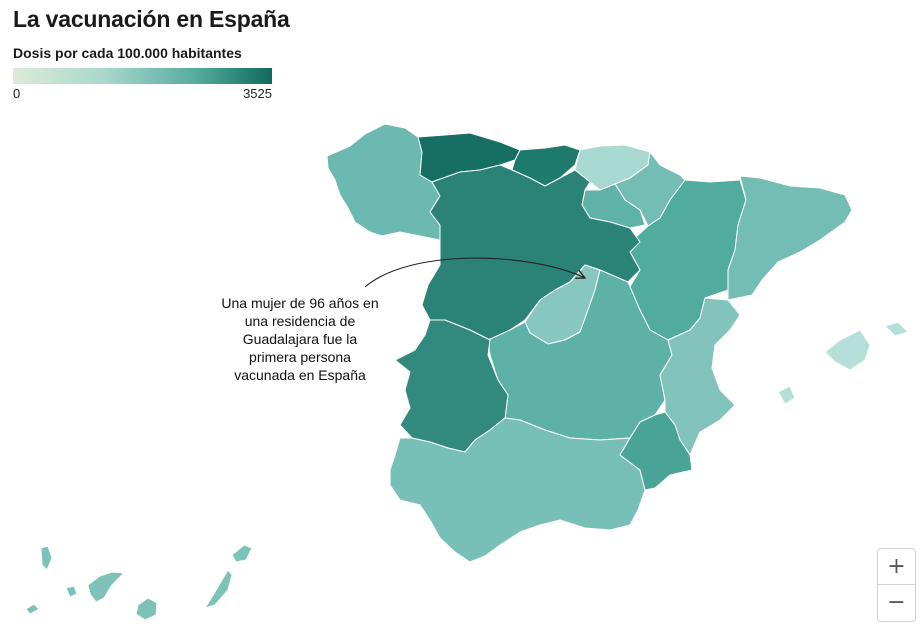 The height and width of the screenshot is (633, 920). I want to click on zoom-in-button: +, so click(896, 566).